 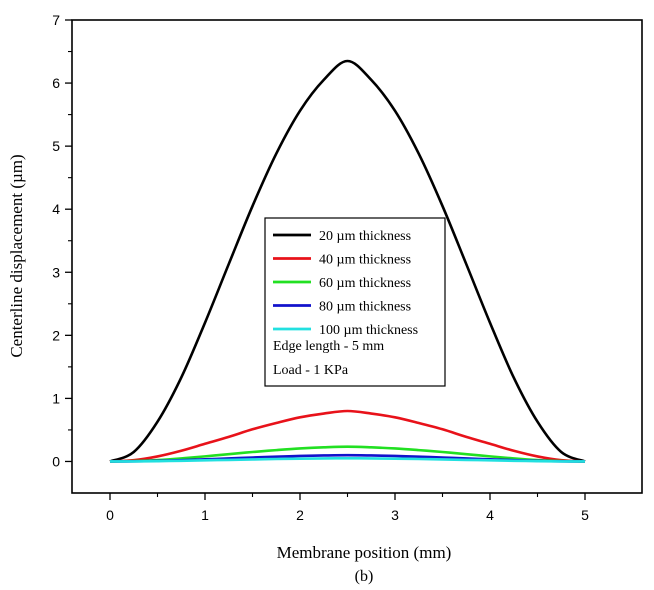 I want to click on x-tick-label: 3, so click(x=395, y=515).